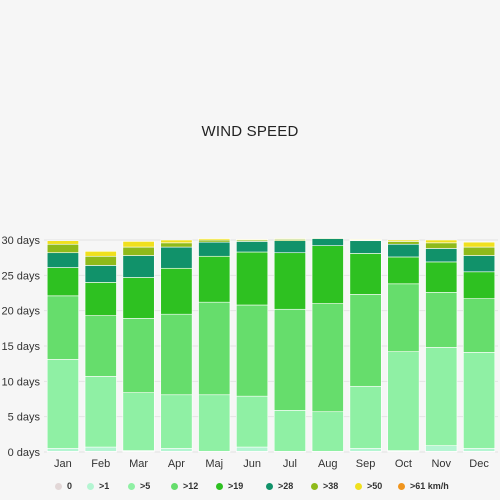  I want to click on legend-item: >50, so click(368, 486).